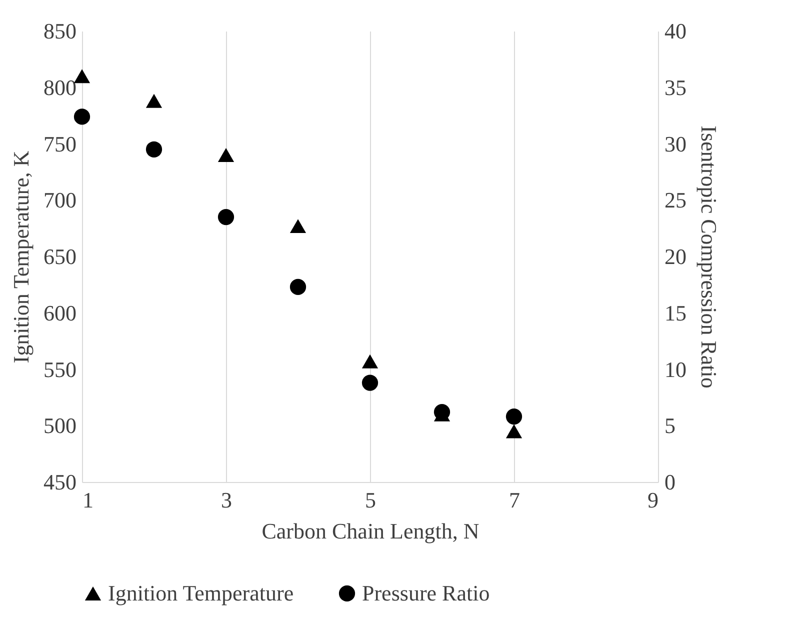 The height and width of the screenshot is (619, 804). What do you see at coordinates (675, 256) in the screenshot?
I see `y2-tick-label: 20` at bounding box center [675, 256].